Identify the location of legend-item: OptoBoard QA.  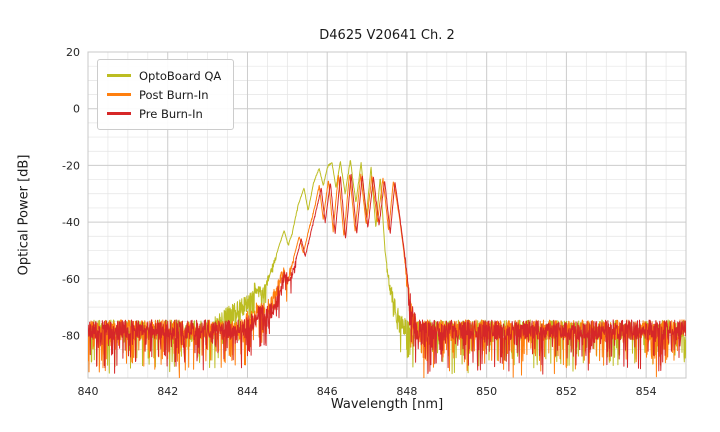
(164, 75).